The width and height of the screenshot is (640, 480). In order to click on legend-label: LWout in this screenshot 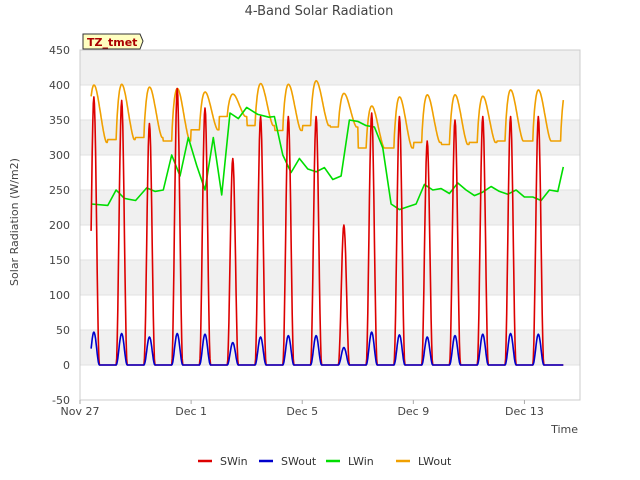, I will do `click(435, 461)`.